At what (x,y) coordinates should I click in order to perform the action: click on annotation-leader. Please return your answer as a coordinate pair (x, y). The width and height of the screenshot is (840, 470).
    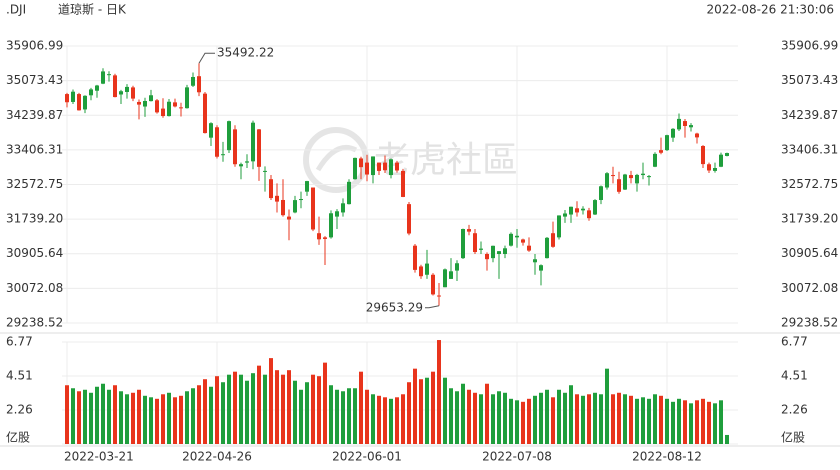
    Looking at the image, I should click on (206, 58).